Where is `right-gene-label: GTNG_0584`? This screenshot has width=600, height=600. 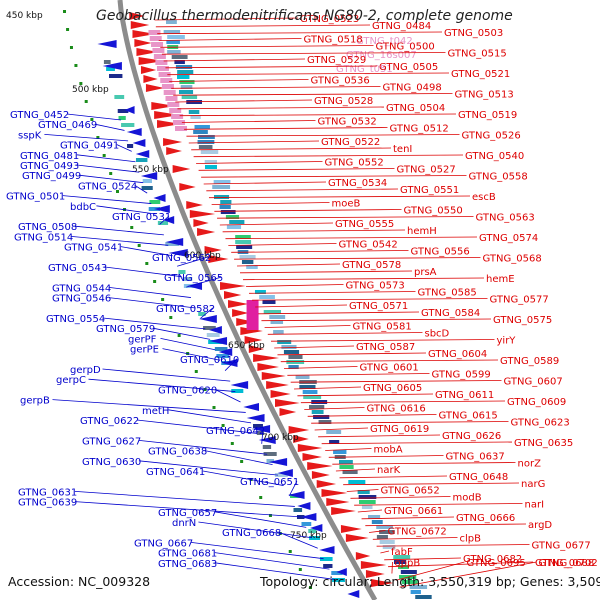
right-gene-label: GTNG_0584 is located at coordinates (450, 313).